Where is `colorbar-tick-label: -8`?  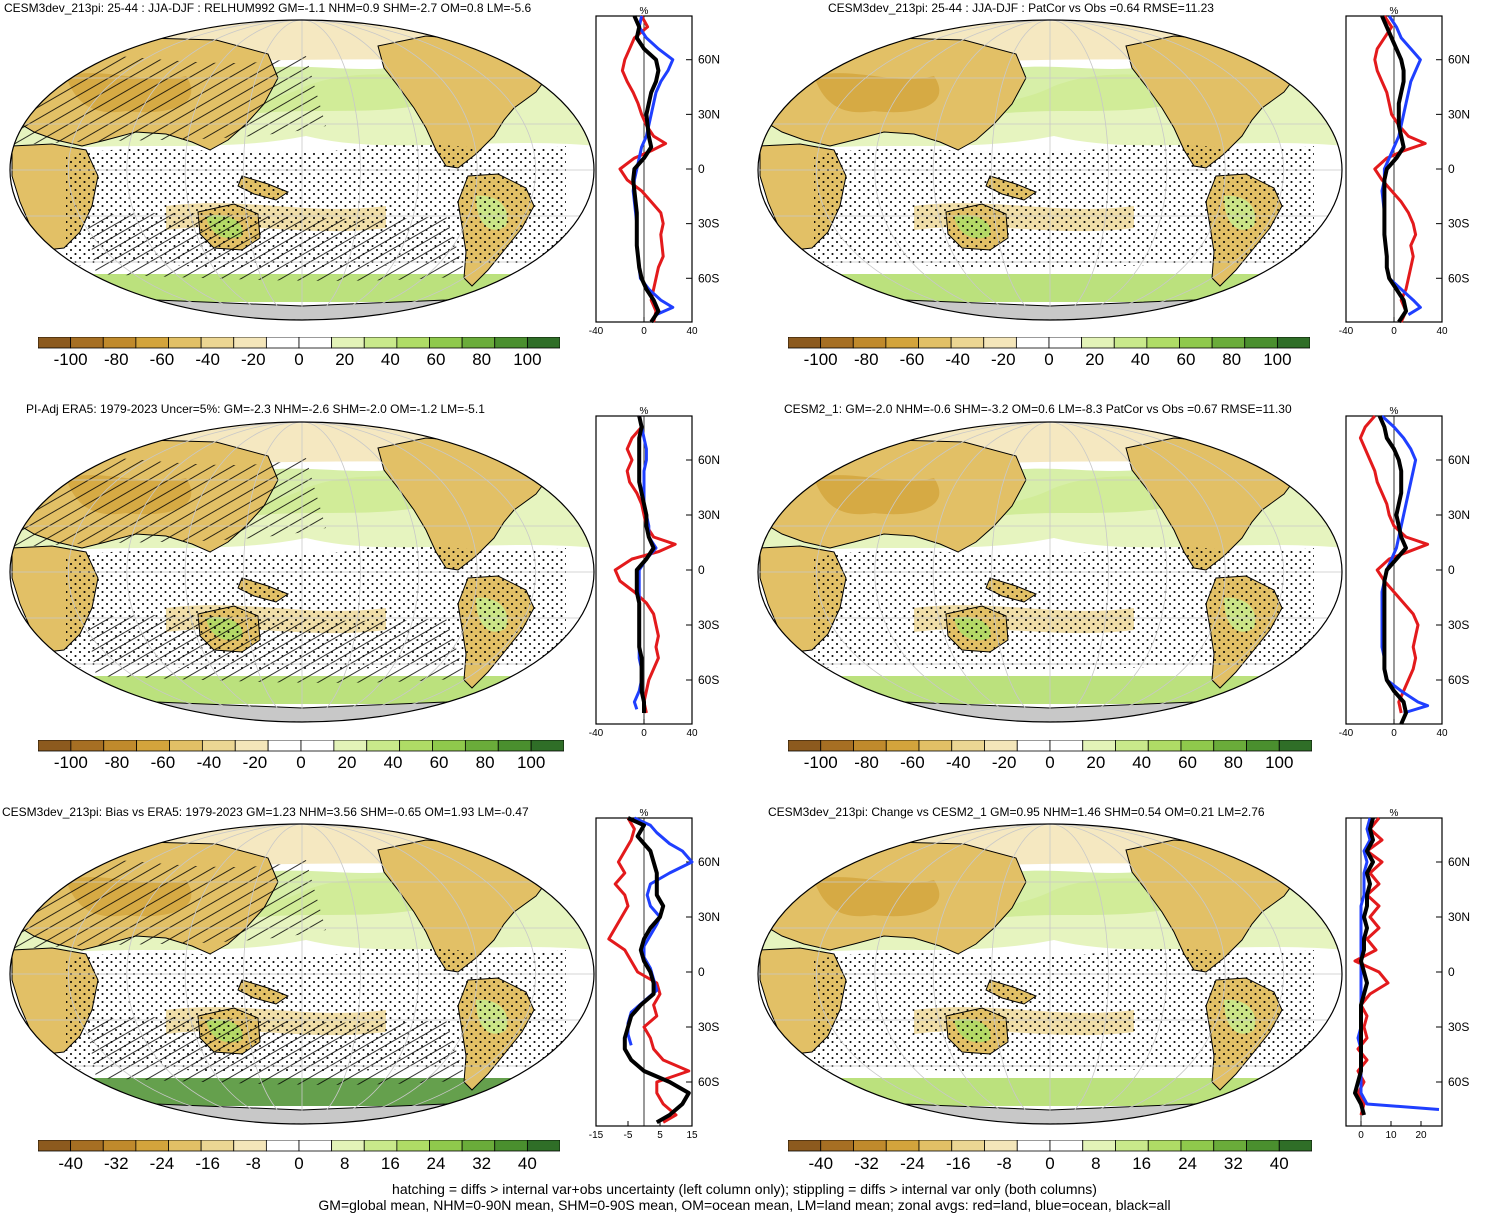
colorbar-tick-label: -8 is located at coordinates (253, 1163).